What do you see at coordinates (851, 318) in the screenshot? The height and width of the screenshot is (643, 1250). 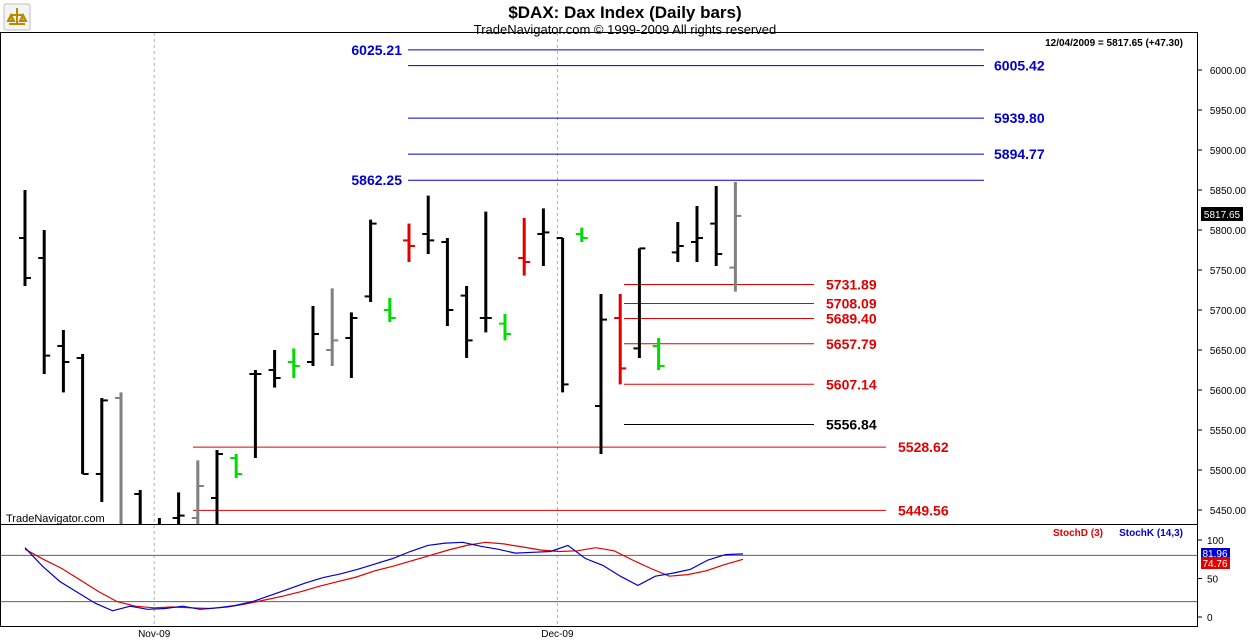 I see `support-label: 5689.40` at bounding box center [851, 318].